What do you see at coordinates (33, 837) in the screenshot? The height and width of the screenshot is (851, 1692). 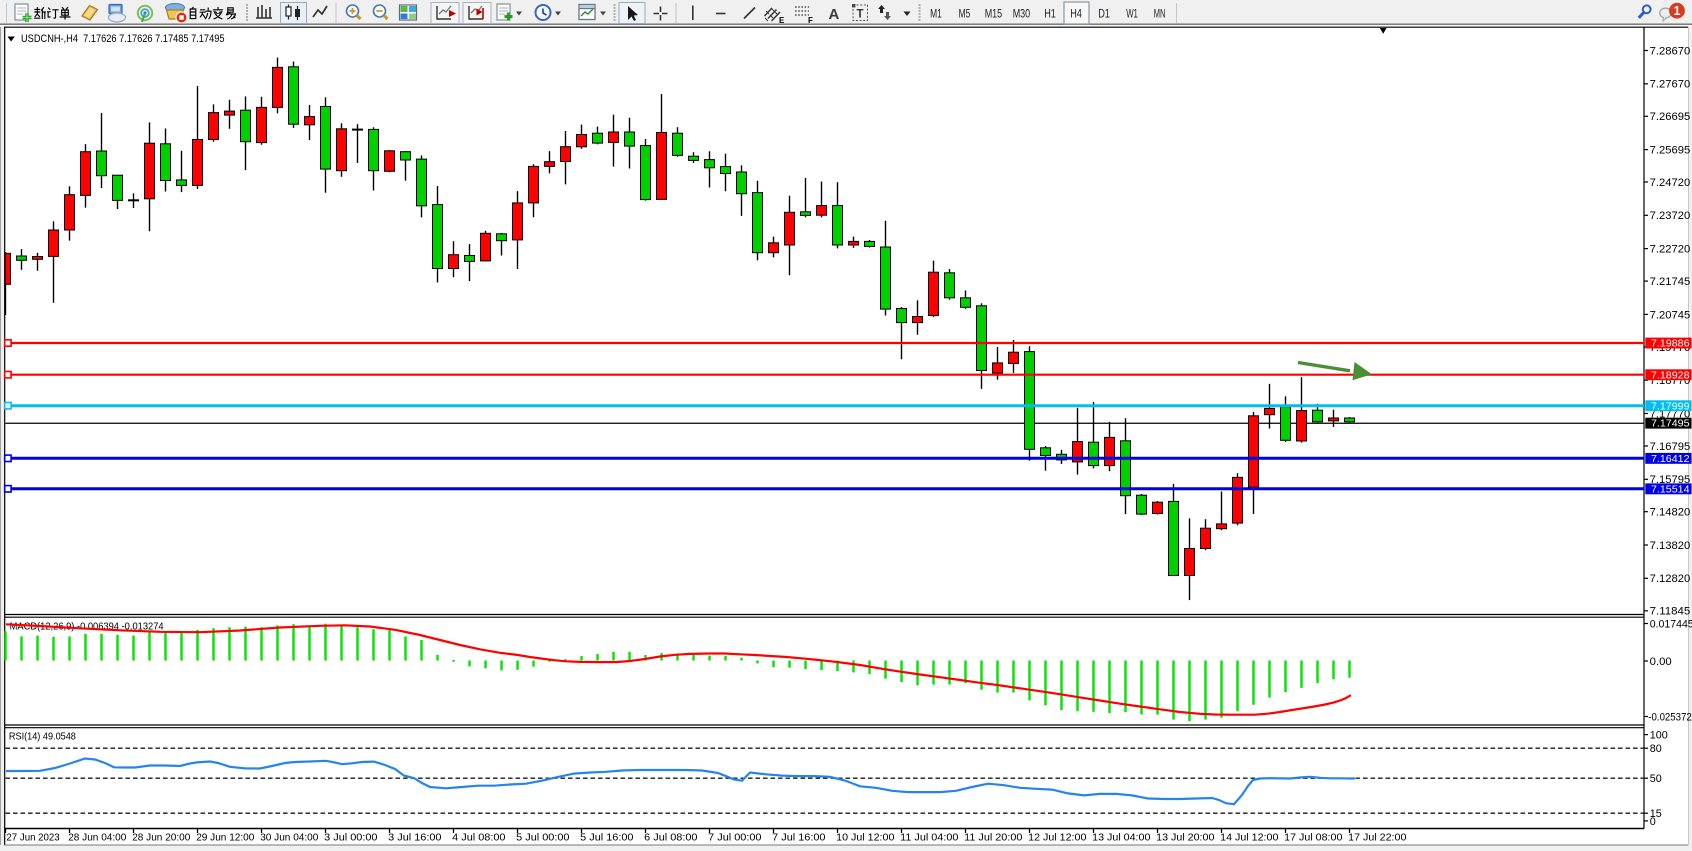 I see `svg-text: 27 Jun 2023` at bounding box center [33, 837].